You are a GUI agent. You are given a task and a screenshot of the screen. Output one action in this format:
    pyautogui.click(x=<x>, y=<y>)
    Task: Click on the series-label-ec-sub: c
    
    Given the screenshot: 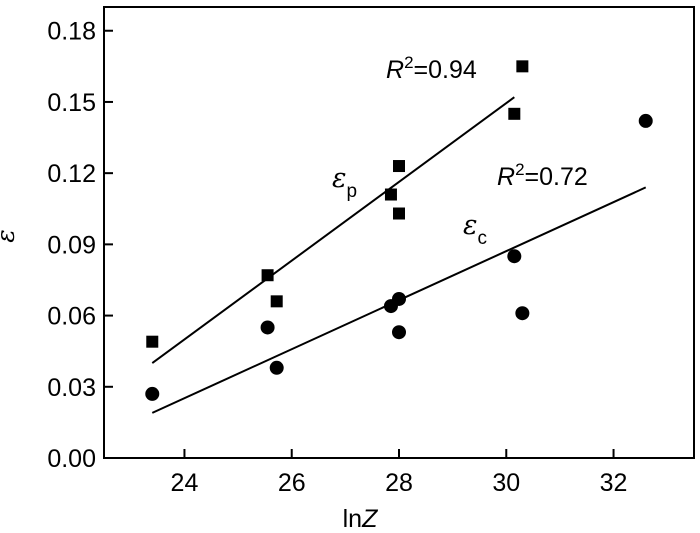 What is the action you would take?
    pyautogui.click(x=483, y=238)
    